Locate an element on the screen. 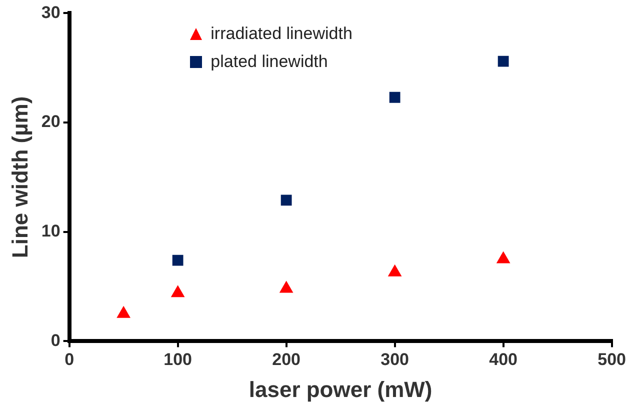 The width and height of the screenshot is (629, 412). y-tick-label: 0 is located at coordinates (55, 340).